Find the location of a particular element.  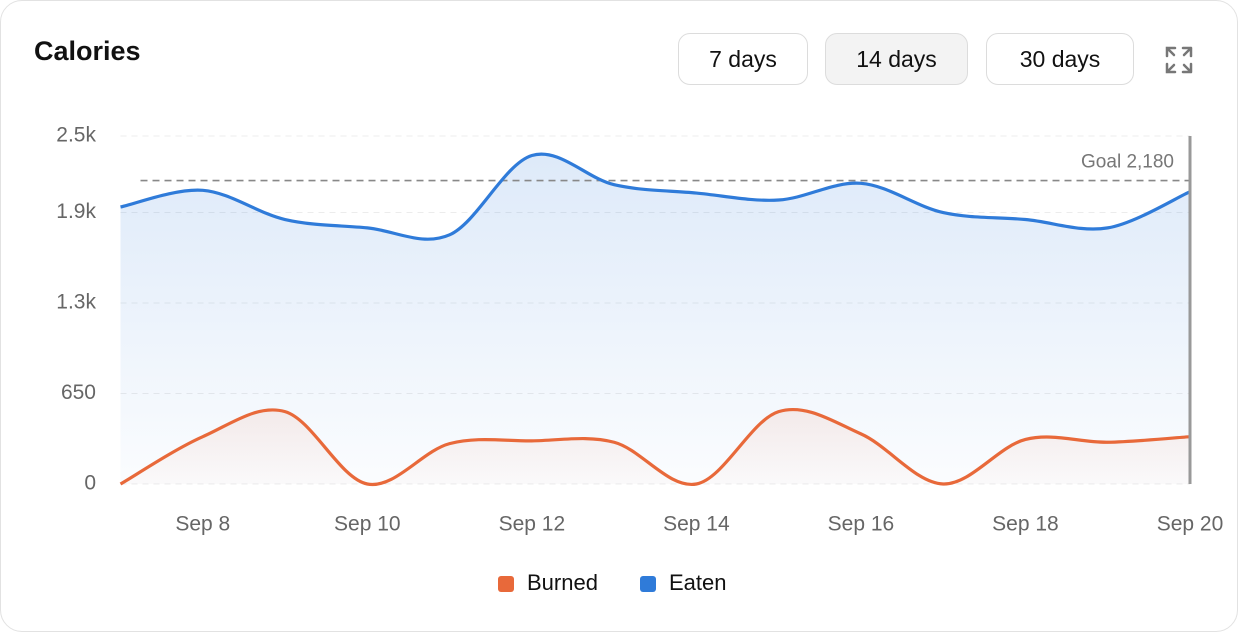

x-tick-label: Sep 18 is located at coordinates (1025, 524).